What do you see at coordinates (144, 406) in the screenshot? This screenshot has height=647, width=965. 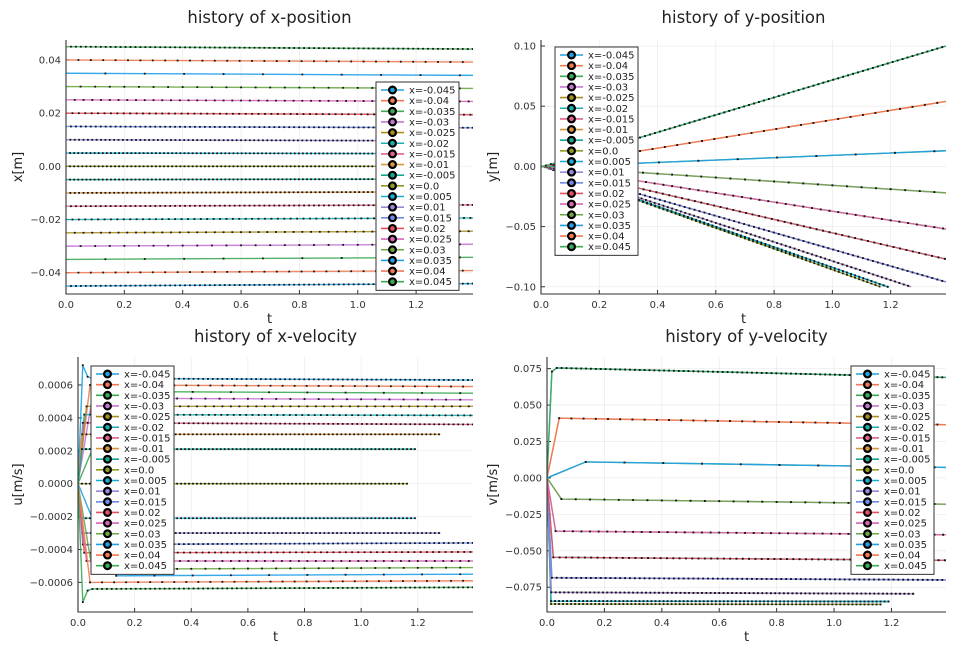 I see `legend-label: x=-0.03` at bounding box center [144, 406].